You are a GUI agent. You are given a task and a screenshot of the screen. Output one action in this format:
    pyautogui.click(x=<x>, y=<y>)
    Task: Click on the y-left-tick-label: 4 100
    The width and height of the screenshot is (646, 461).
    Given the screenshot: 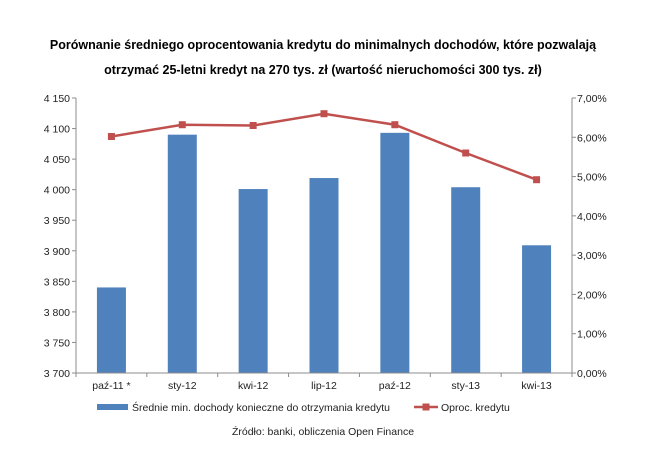 What is the action you would take?
    pyautogui.click(x=57, y=130)
    